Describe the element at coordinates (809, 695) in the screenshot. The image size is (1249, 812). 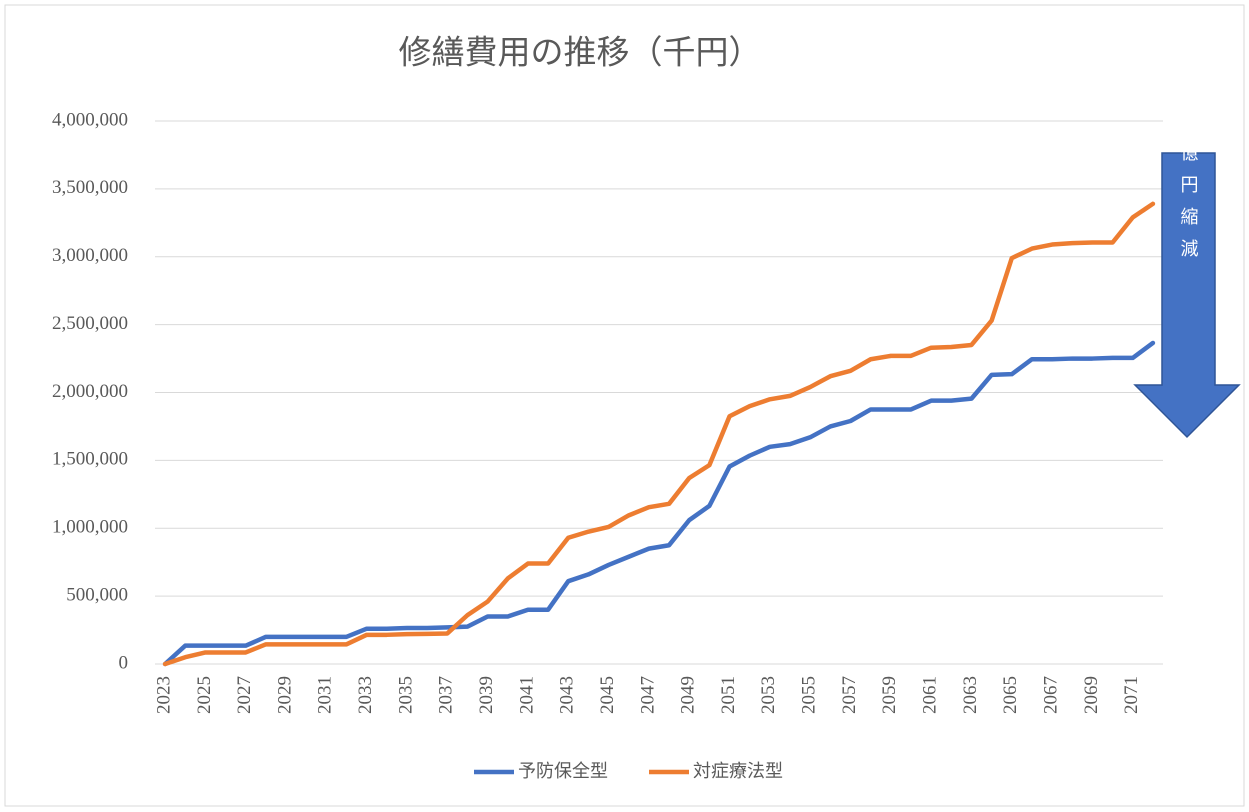
I see `x-tick-label: 2055` at that location.